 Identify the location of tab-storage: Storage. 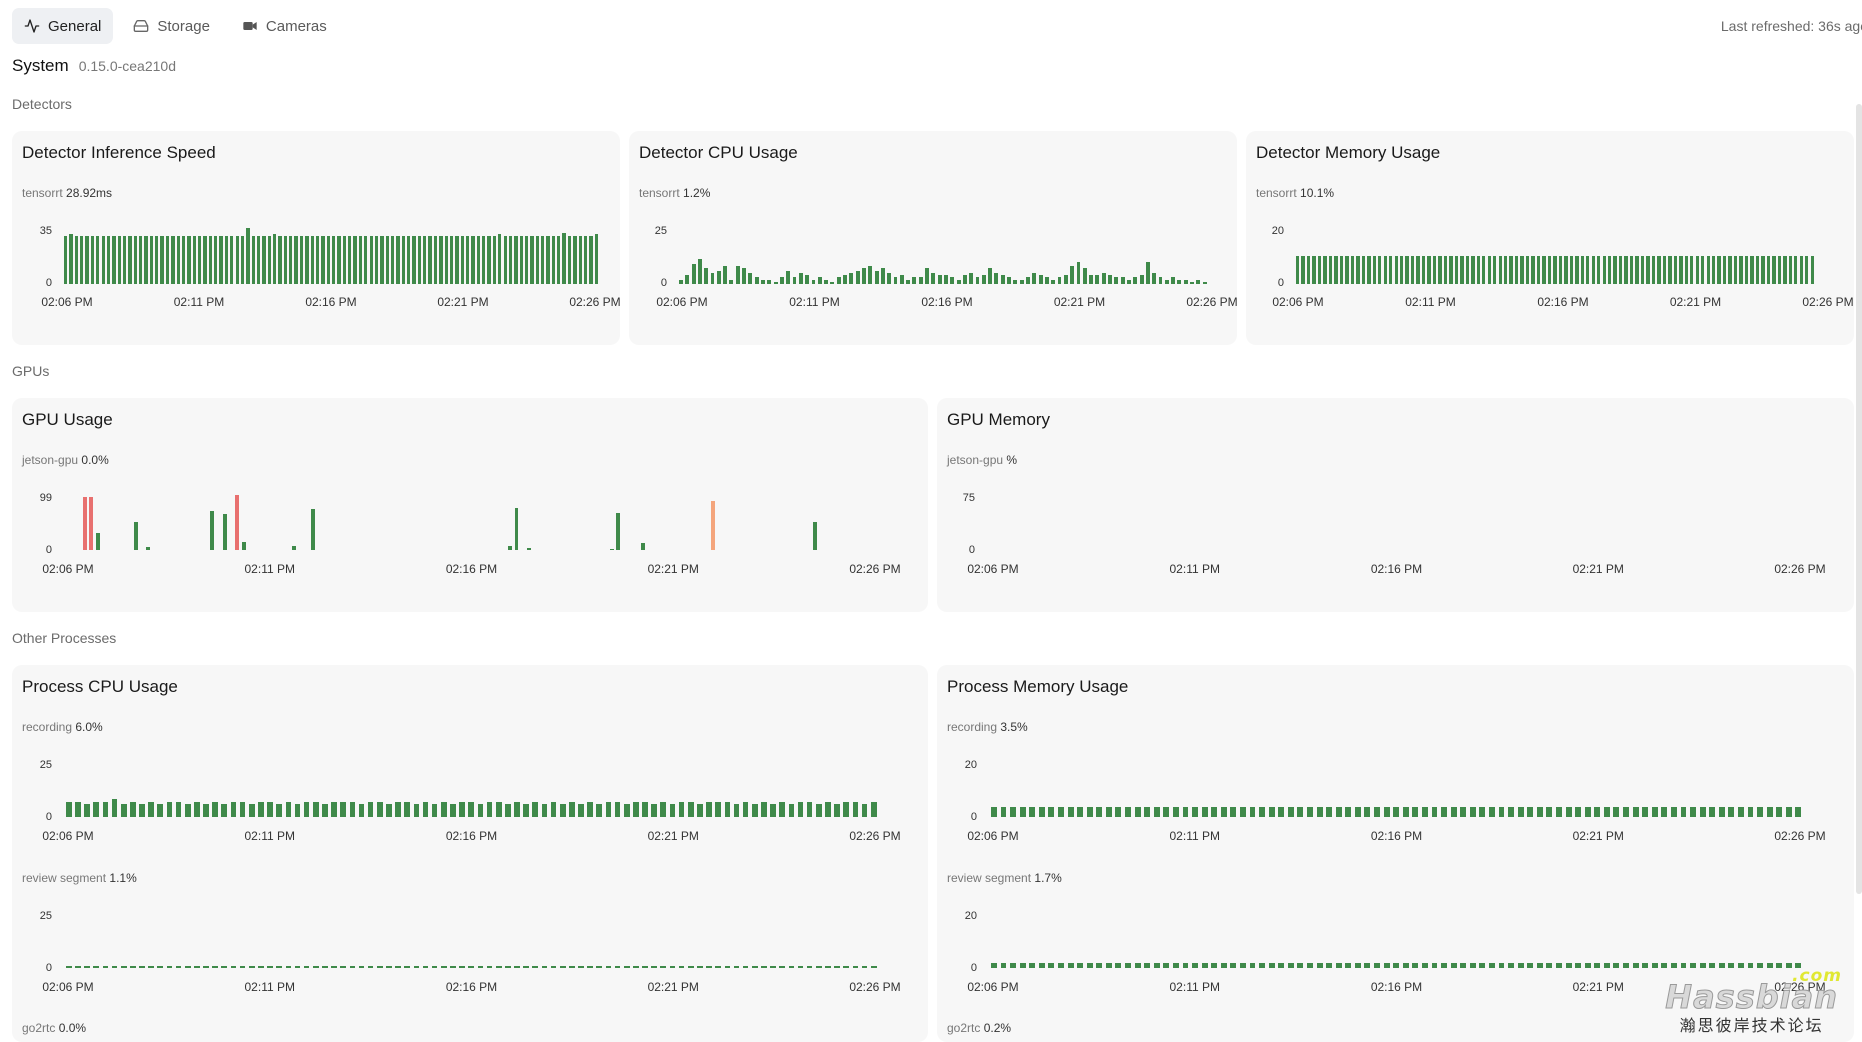
(171, 26).